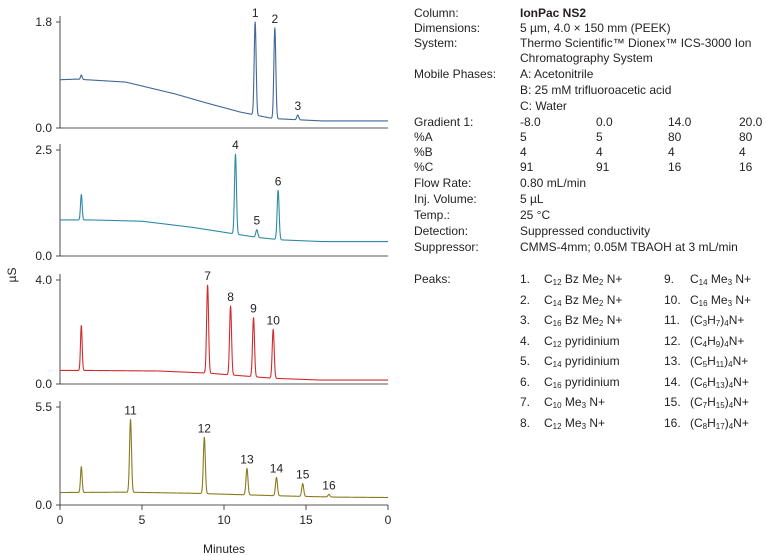  Describe the element at coordinates (274, 320) in the screenshot. I see `peak-label: 10` at that location.